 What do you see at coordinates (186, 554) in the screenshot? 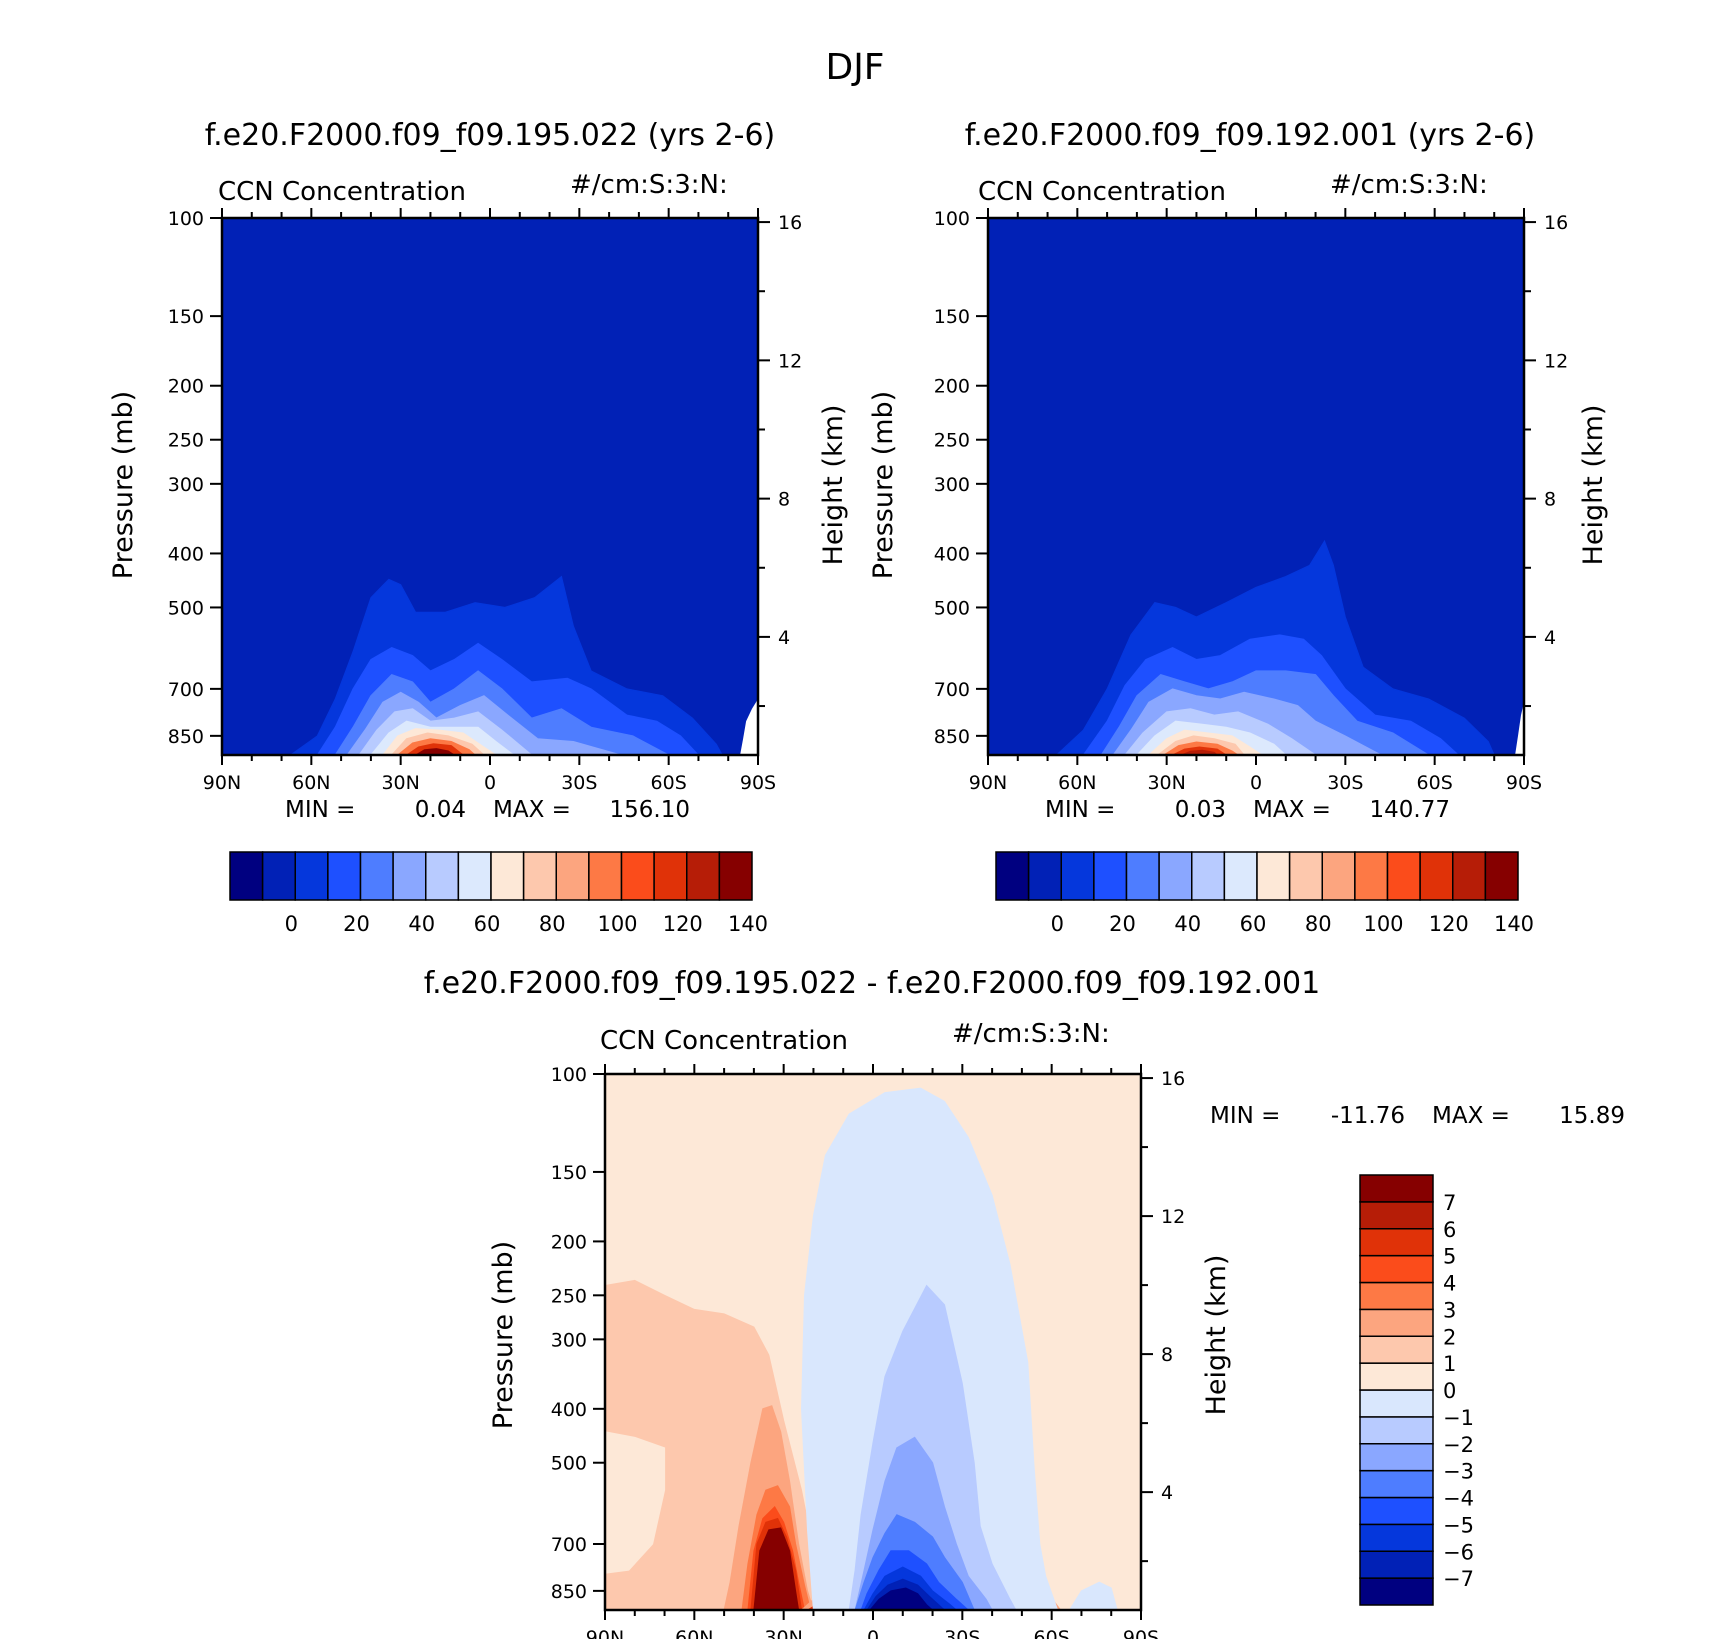
I see `panel-a-ytick-label: 400` at bounding box center [186, 554].